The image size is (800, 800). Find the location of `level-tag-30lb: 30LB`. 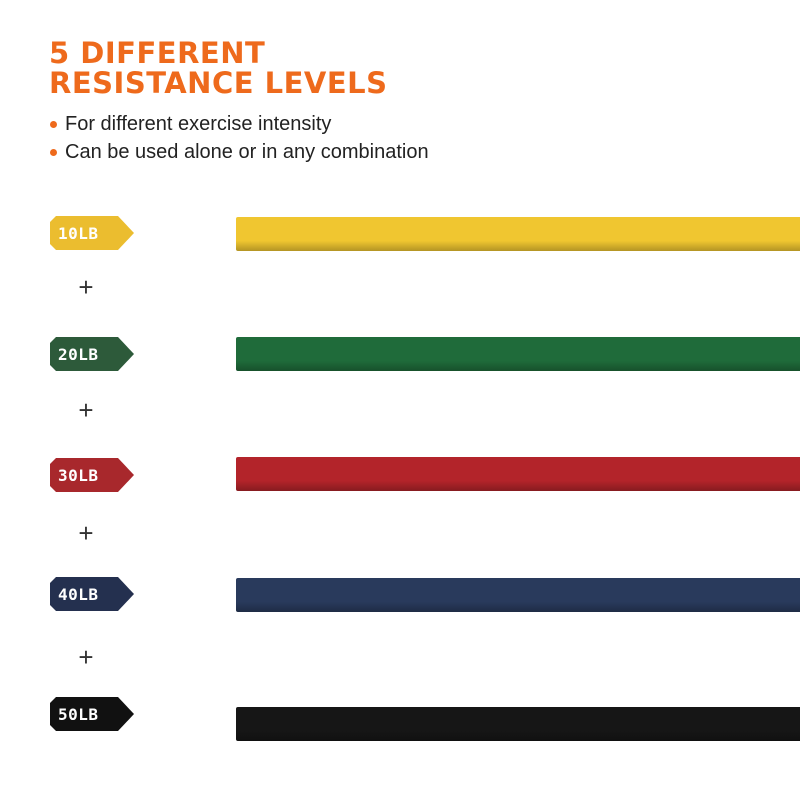

level-tag-30lb: 30LB is located at coordinates (92, 475).